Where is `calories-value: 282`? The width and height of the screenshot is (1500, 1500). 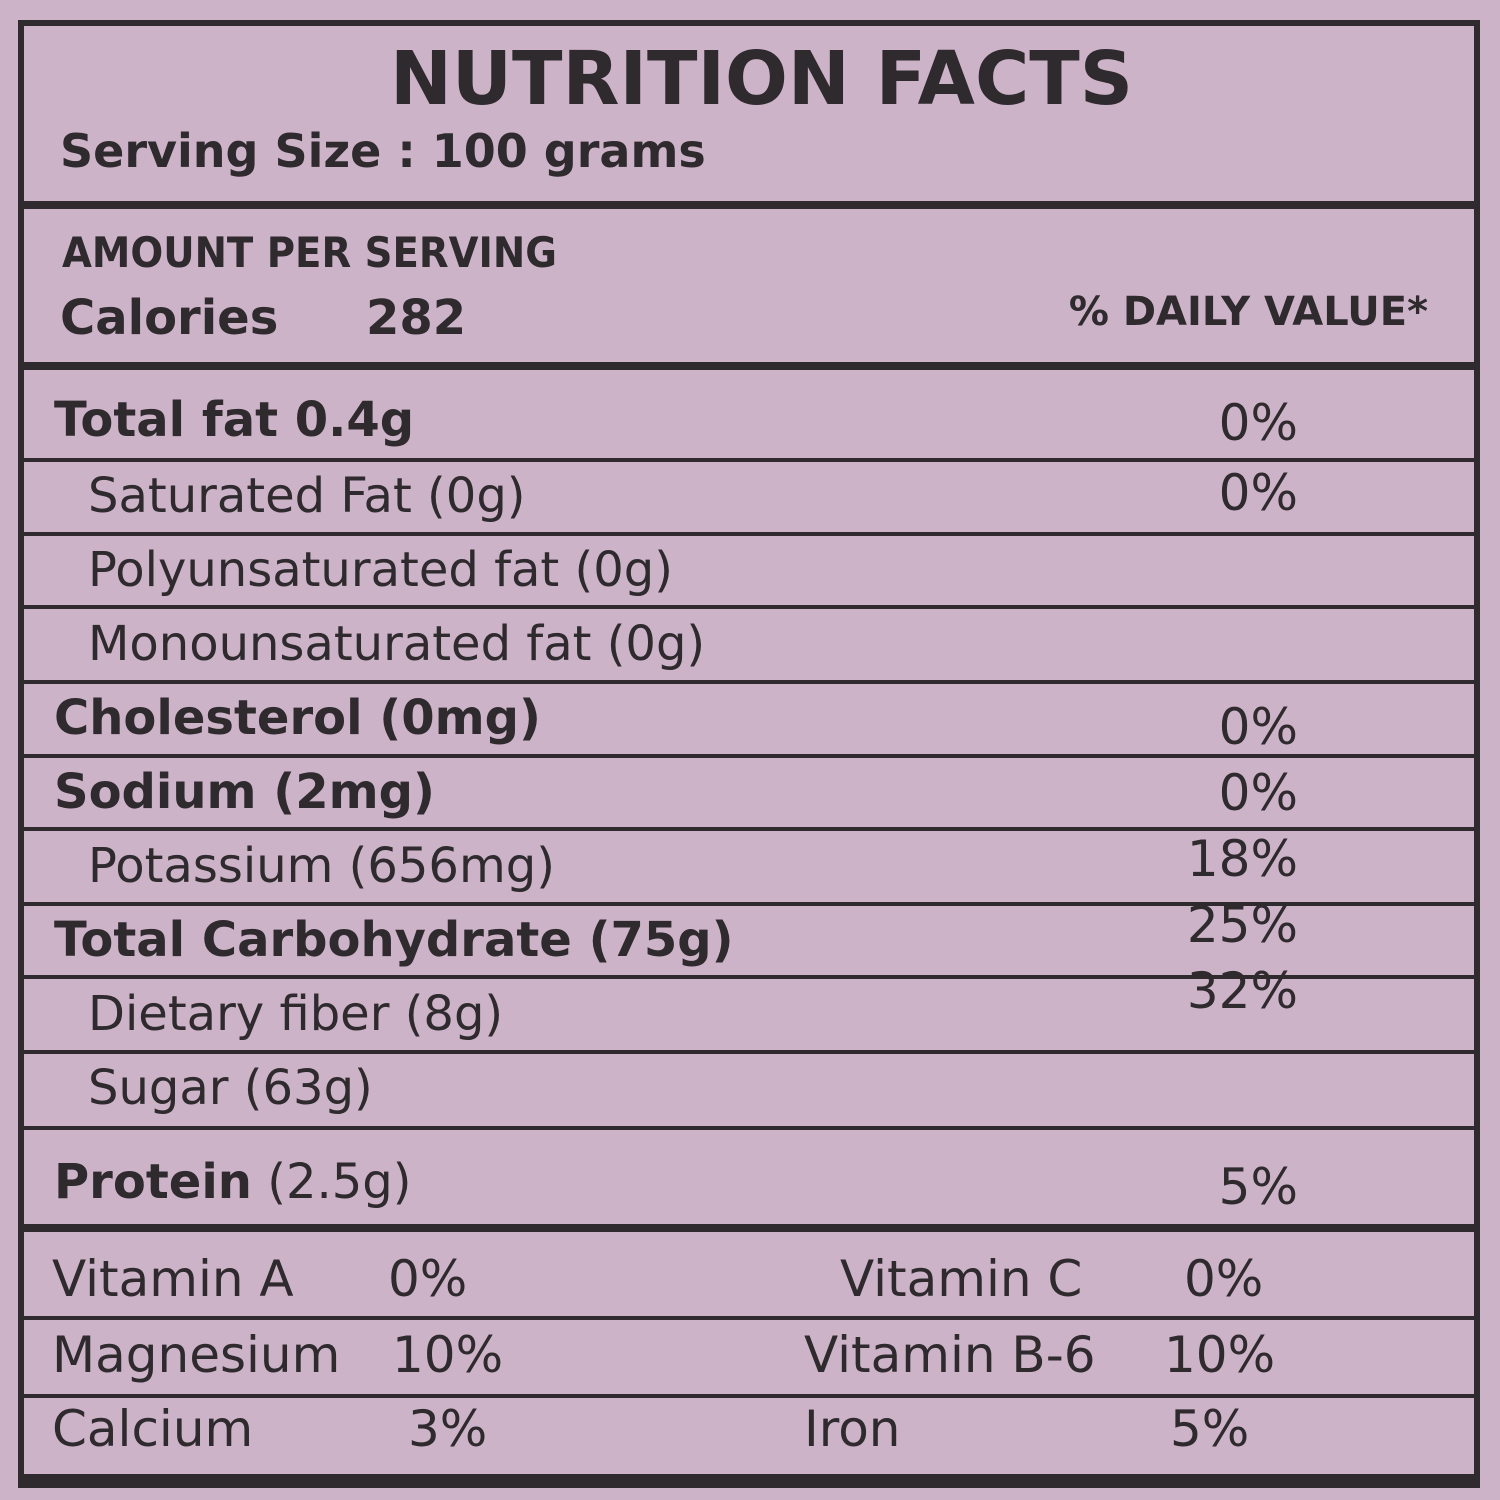 calories-value: 282 is located at coordinates (416, 318).